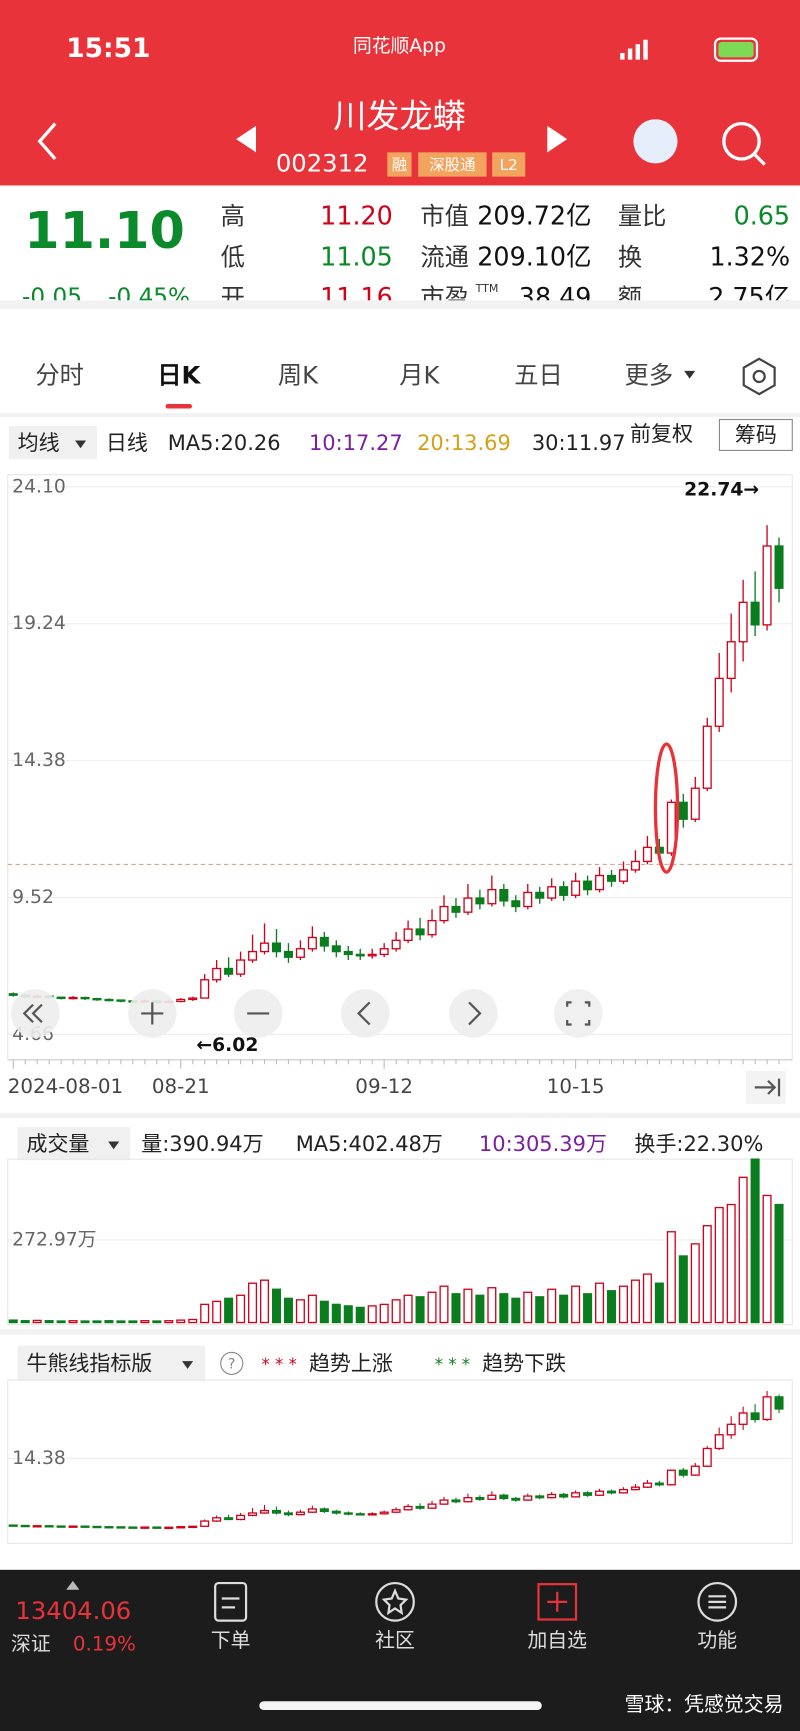  Describe the element at coordinates (365, 1013) in the screenshot. I see `pan-left` at that location.